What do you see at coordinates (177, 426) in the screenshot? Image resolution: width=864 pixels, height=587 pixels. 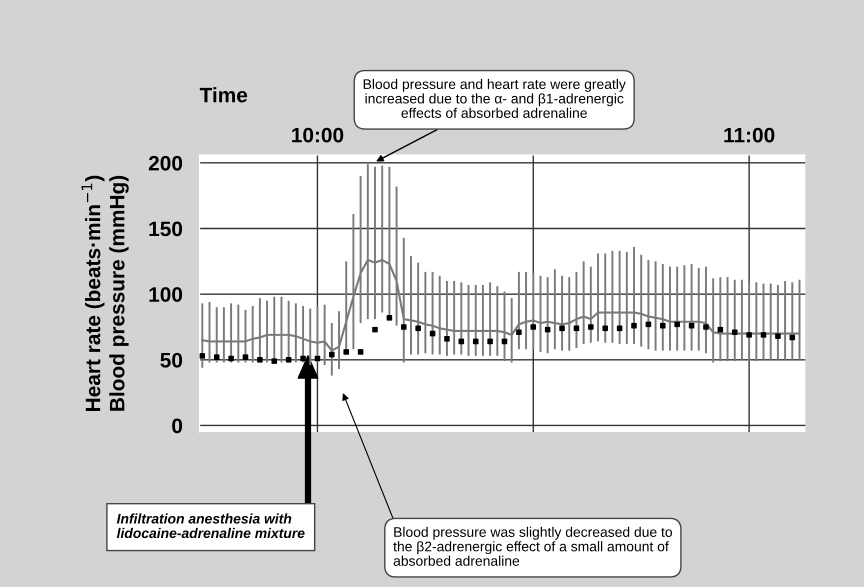 I see `y-tick-label: 0` at bounding box center [177, 426].